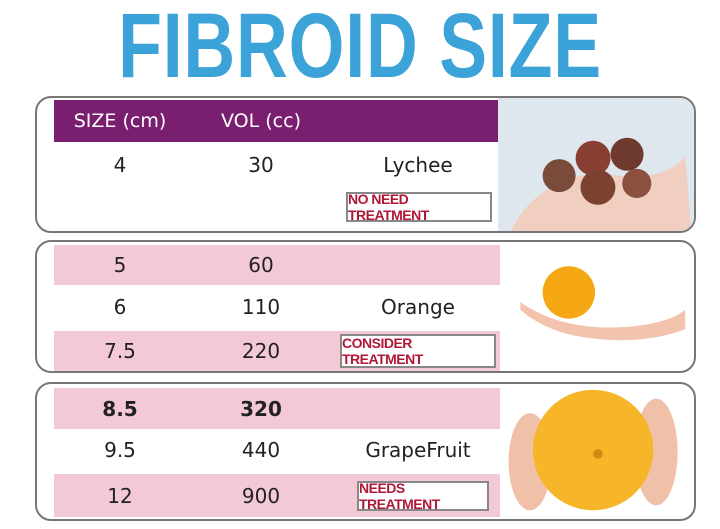 This screenshot has width=720, height=529. I want to click on table-header: SIZE (cm) VOL (cc), so click(277, 121).